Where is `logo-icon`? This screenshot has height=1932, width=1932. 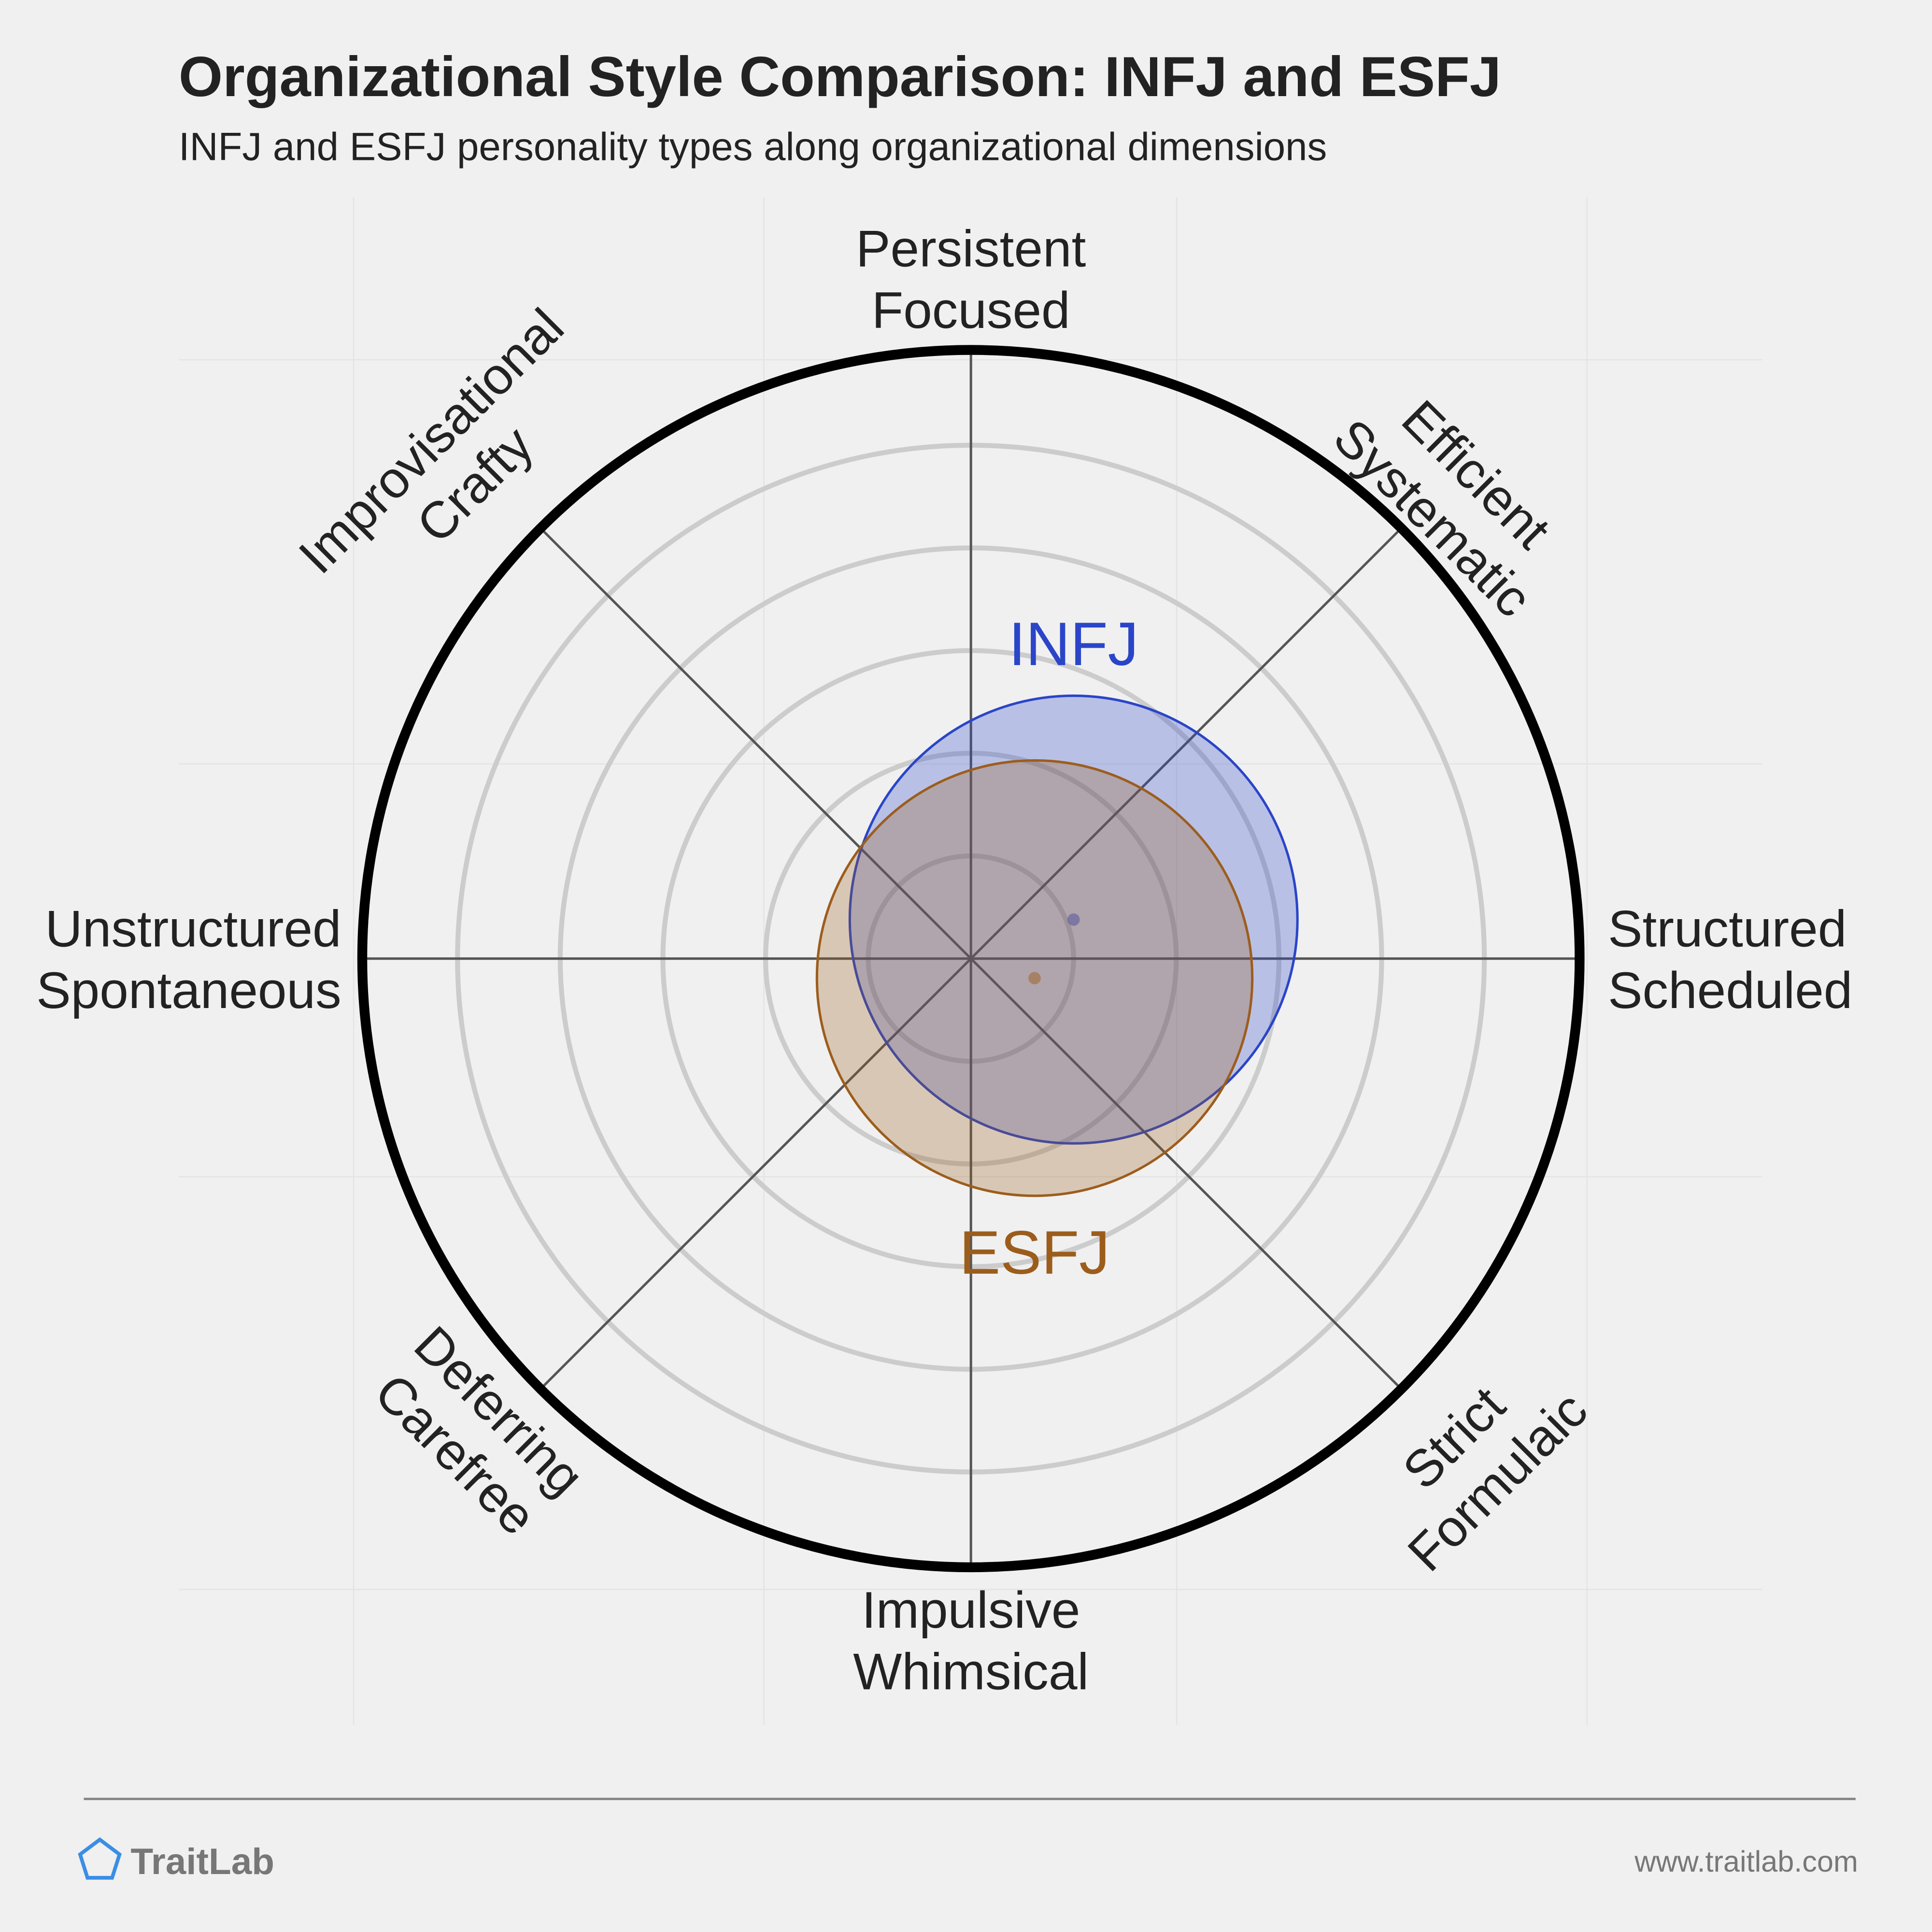
logo-icon is located at coordinates (100, 1858).